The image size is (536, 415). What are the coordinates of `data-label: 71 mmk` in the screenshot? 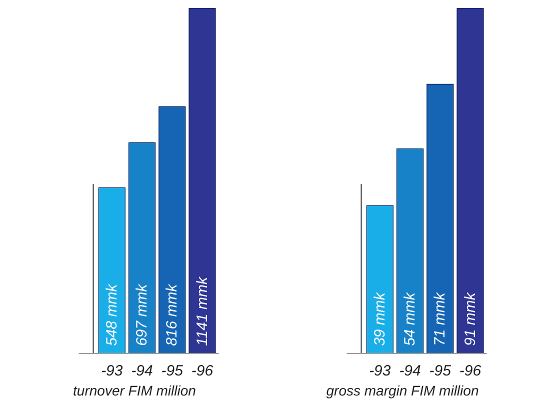 It's located at (440, 318).